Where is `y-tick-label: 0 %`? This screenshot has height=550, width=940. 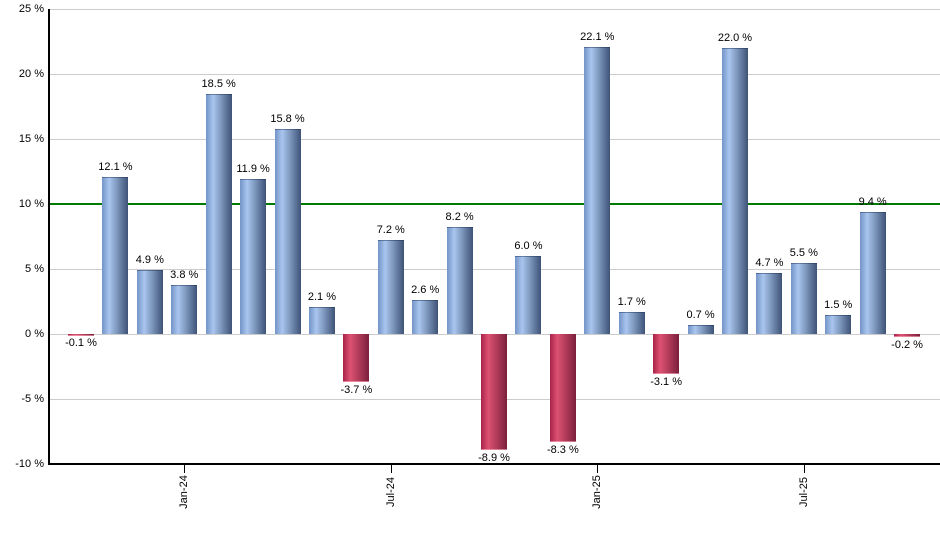
y-tick-label: 0 % is located at coordinates (34, 334).